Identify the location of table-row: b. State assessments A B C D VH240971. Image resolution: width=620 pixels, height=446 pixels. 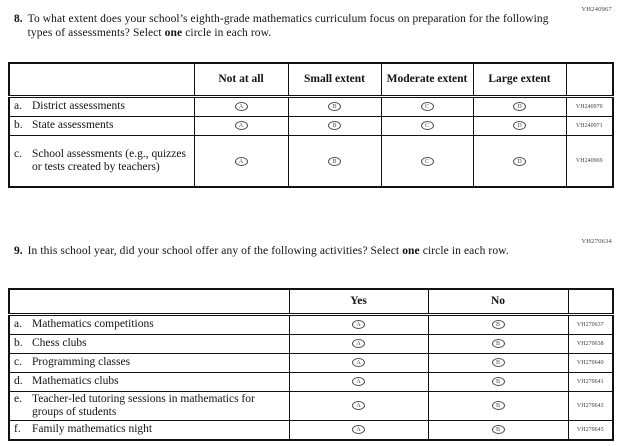
(311, 125).